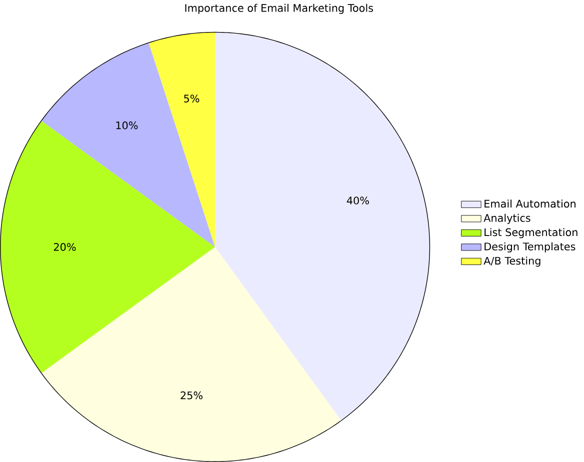 This screenshot has height=462, width=584. What do you see at coordinates (530, 204) in the screenshot?
I see `legend-label: Email Automation` at bounding box center [530, 204].